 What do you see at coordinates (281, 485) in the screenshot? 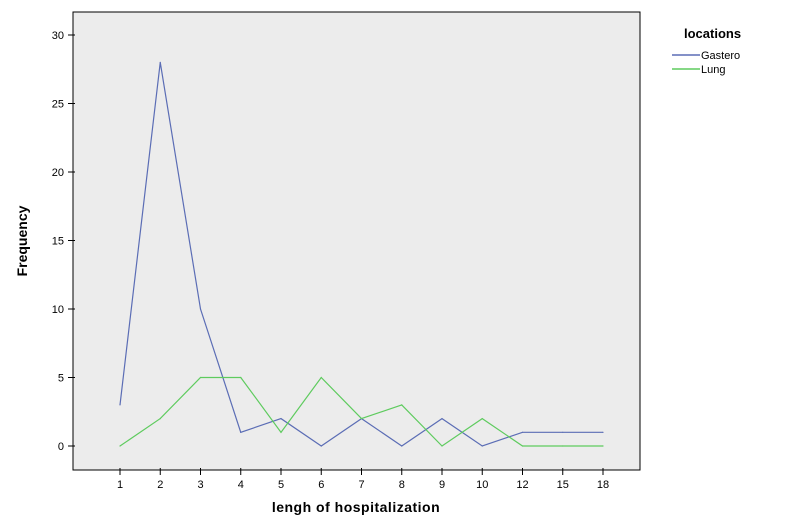
I see `x-tick-label: 5` at bounding box center [281, 485].